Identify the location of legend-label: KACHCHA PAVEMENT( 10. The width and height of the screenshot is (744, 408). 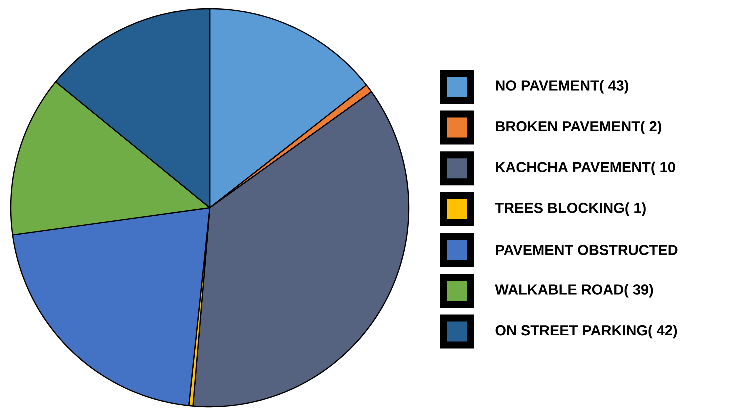
(586, 169).